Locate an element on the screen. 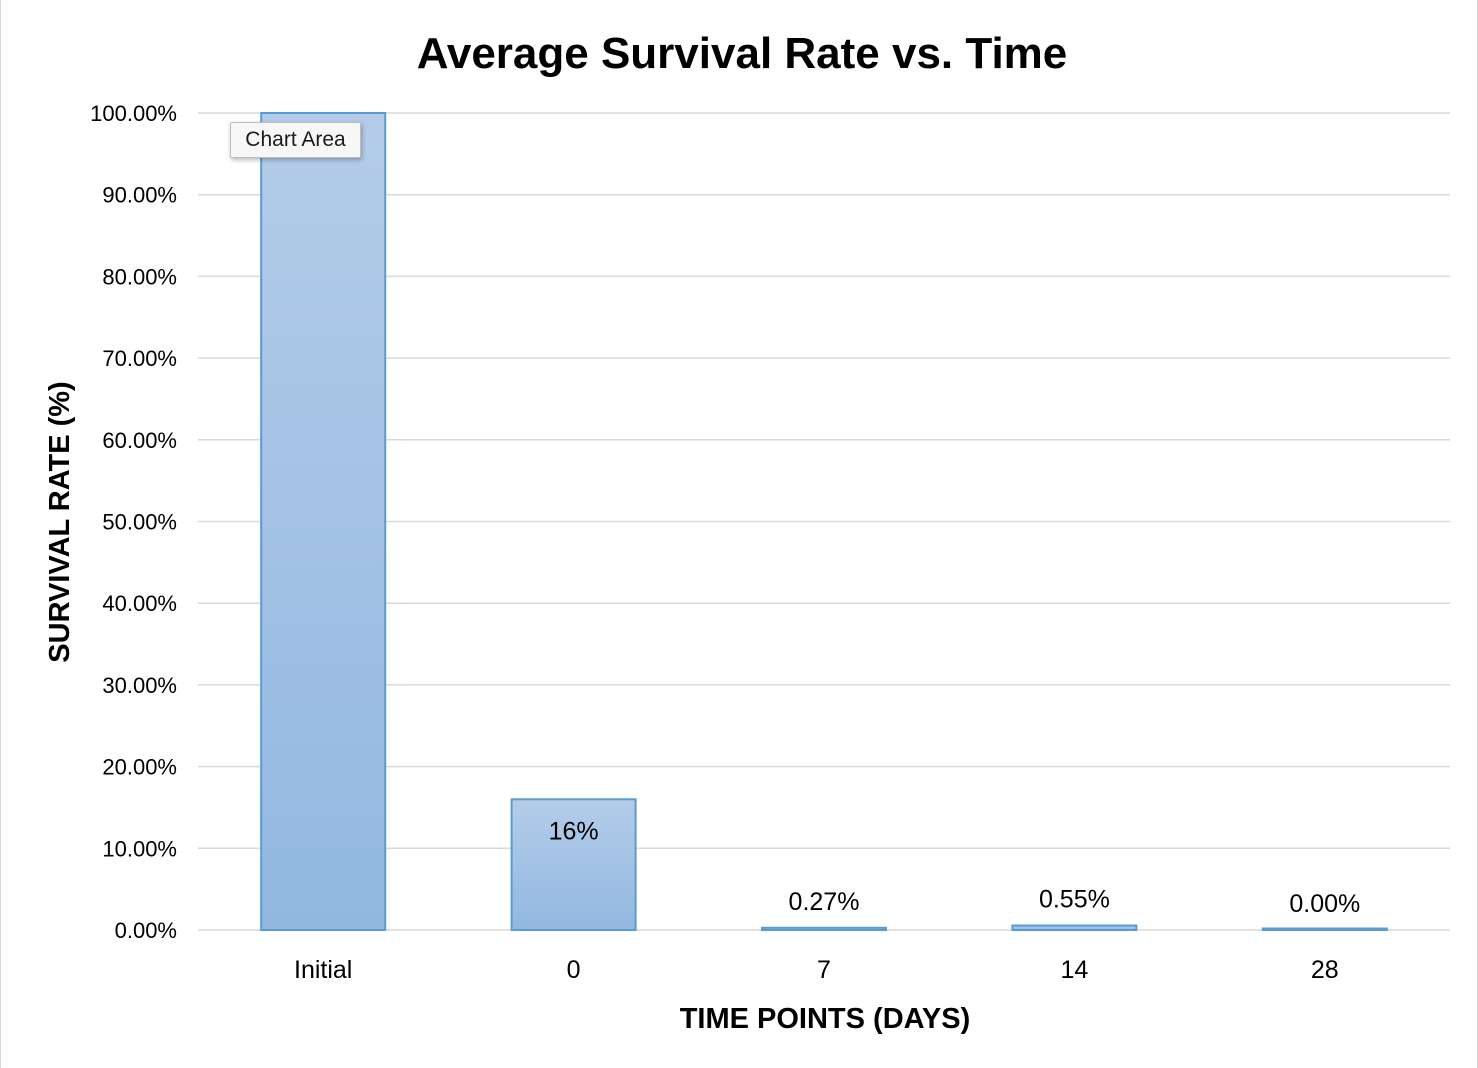 The height and width of the screenshot is (1068, 1478). x-axis-title: TIME POINTS (DAYS) is located at coordinates (825, 1019).